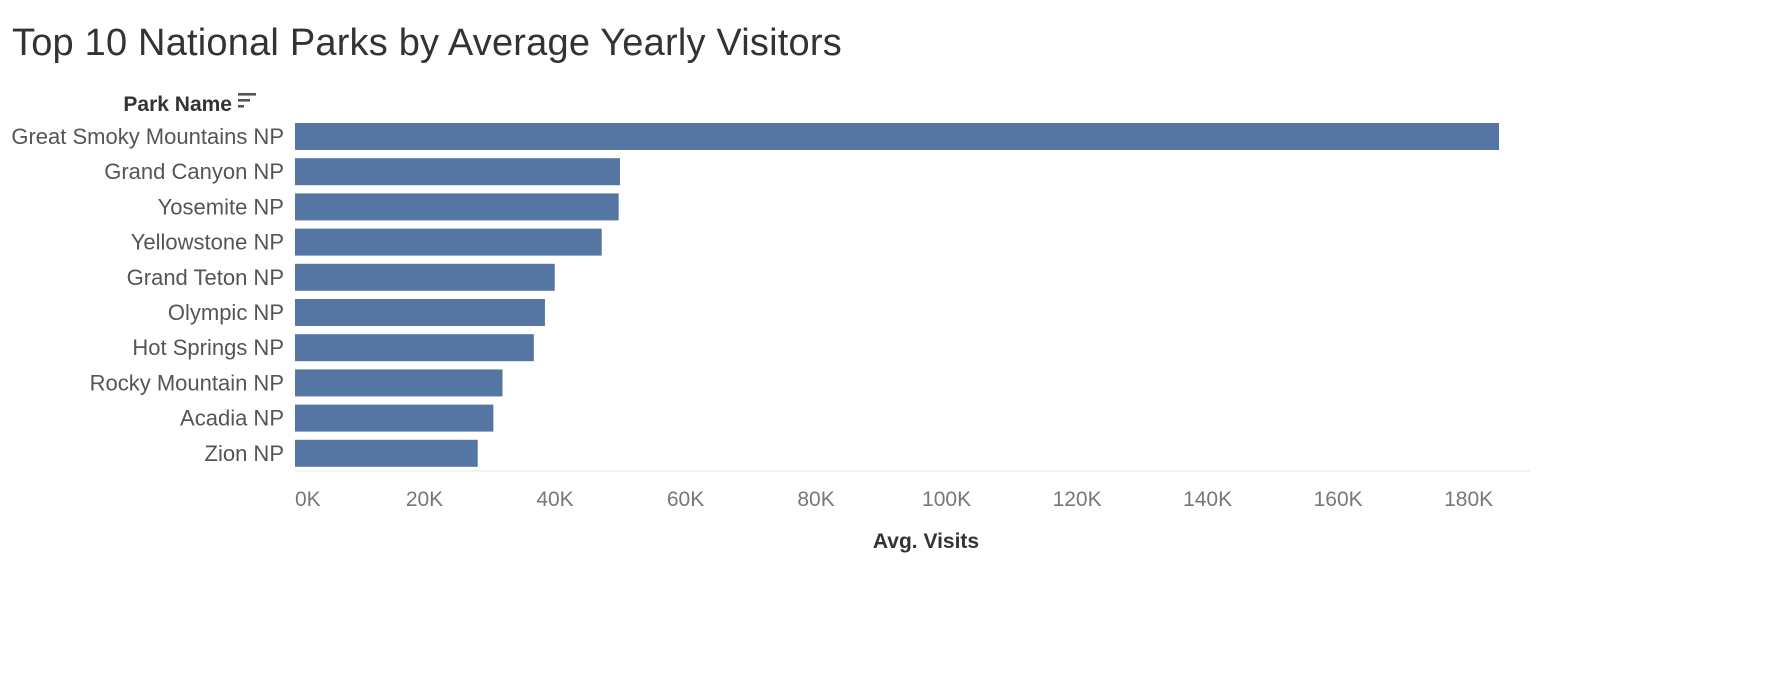 The height and width of the screenshot is (674, 1778). Describe the element at coordinates (147, 136) in the screenshot. I see `category-label: Great Smoky Mountains NP` at that location.